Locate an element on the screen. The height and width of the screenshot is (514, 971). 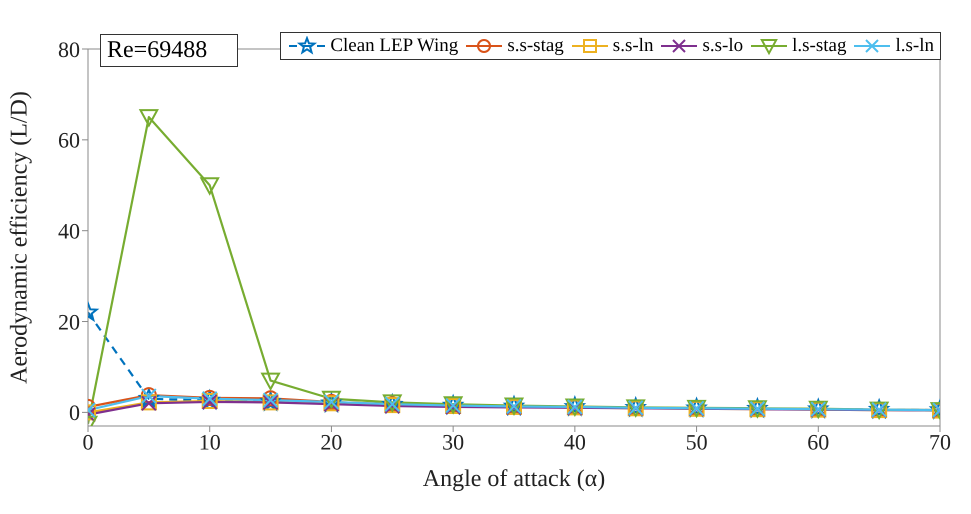
y-tick-label: 40 is located at coordinates (69, 231).